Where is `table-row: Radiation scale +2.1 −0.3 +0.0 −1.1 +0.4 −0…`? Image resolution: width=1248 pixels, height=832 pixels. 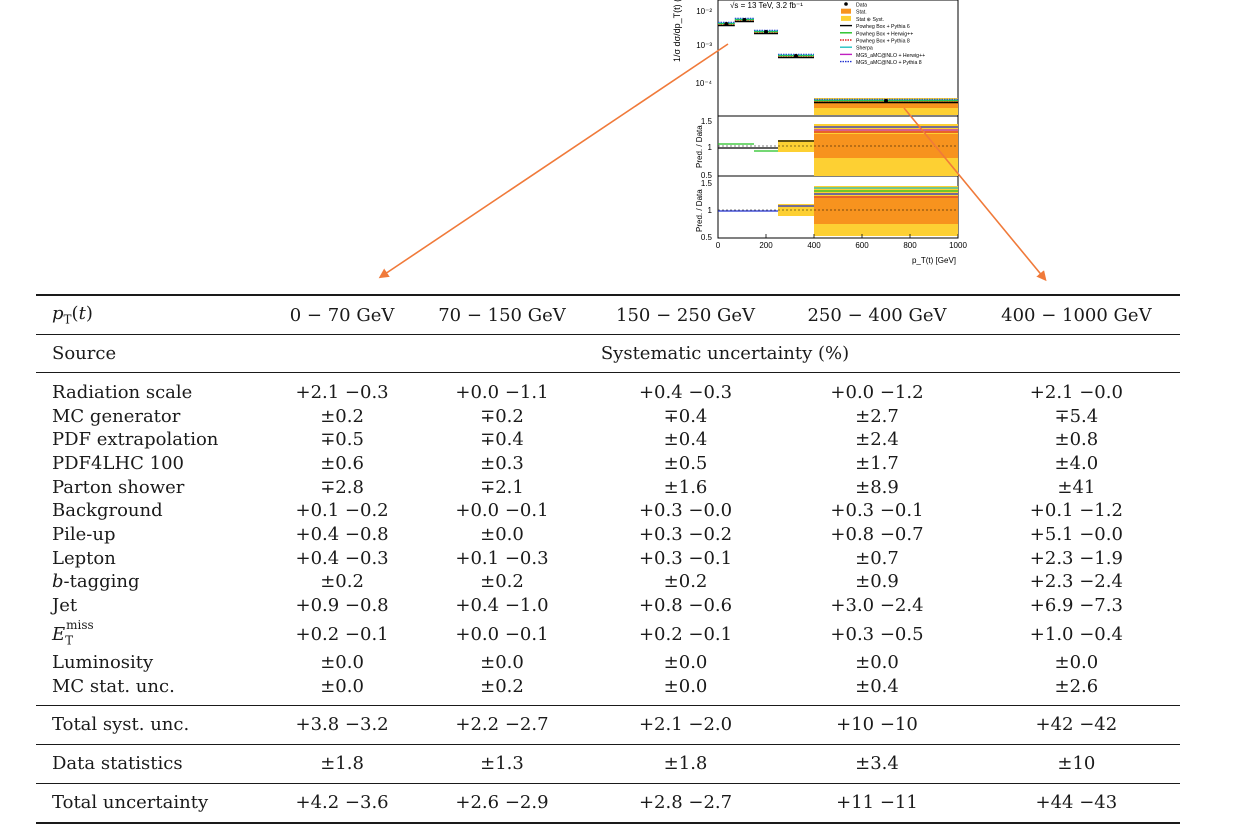
table-row: Radiation scale +2.1 −0.3 +0.0 −1.1 +0.4 −0… is located at coordinates (608, 388).